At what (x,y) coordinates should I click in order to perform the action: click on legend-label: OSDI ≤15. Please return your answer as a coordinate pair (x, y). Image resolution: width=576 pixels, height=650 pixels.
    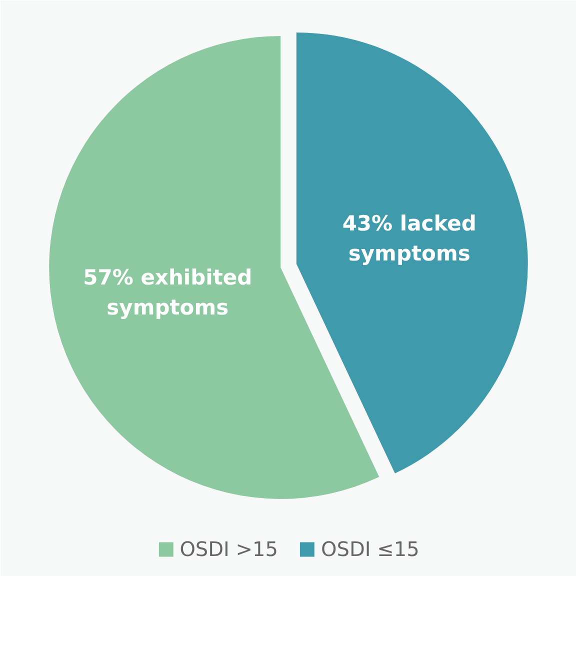
    Looking at the image, I should click on (370, 549).